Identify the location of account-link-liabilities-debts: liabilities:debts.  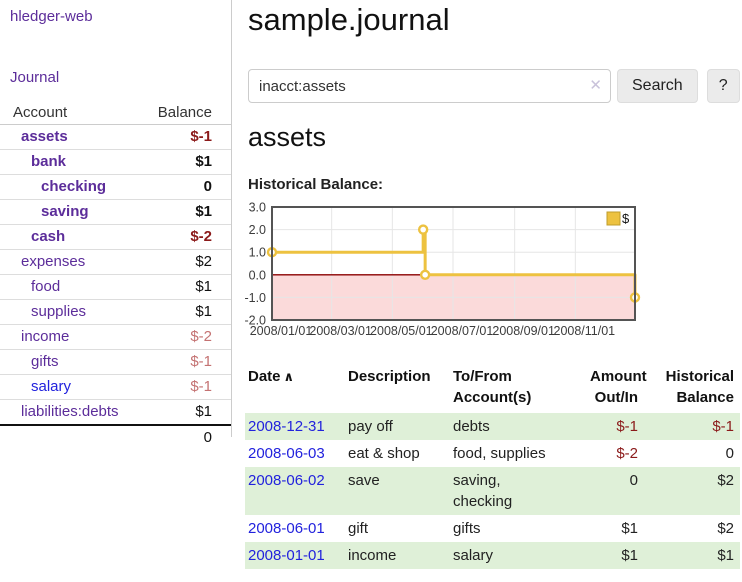
(70, 411).